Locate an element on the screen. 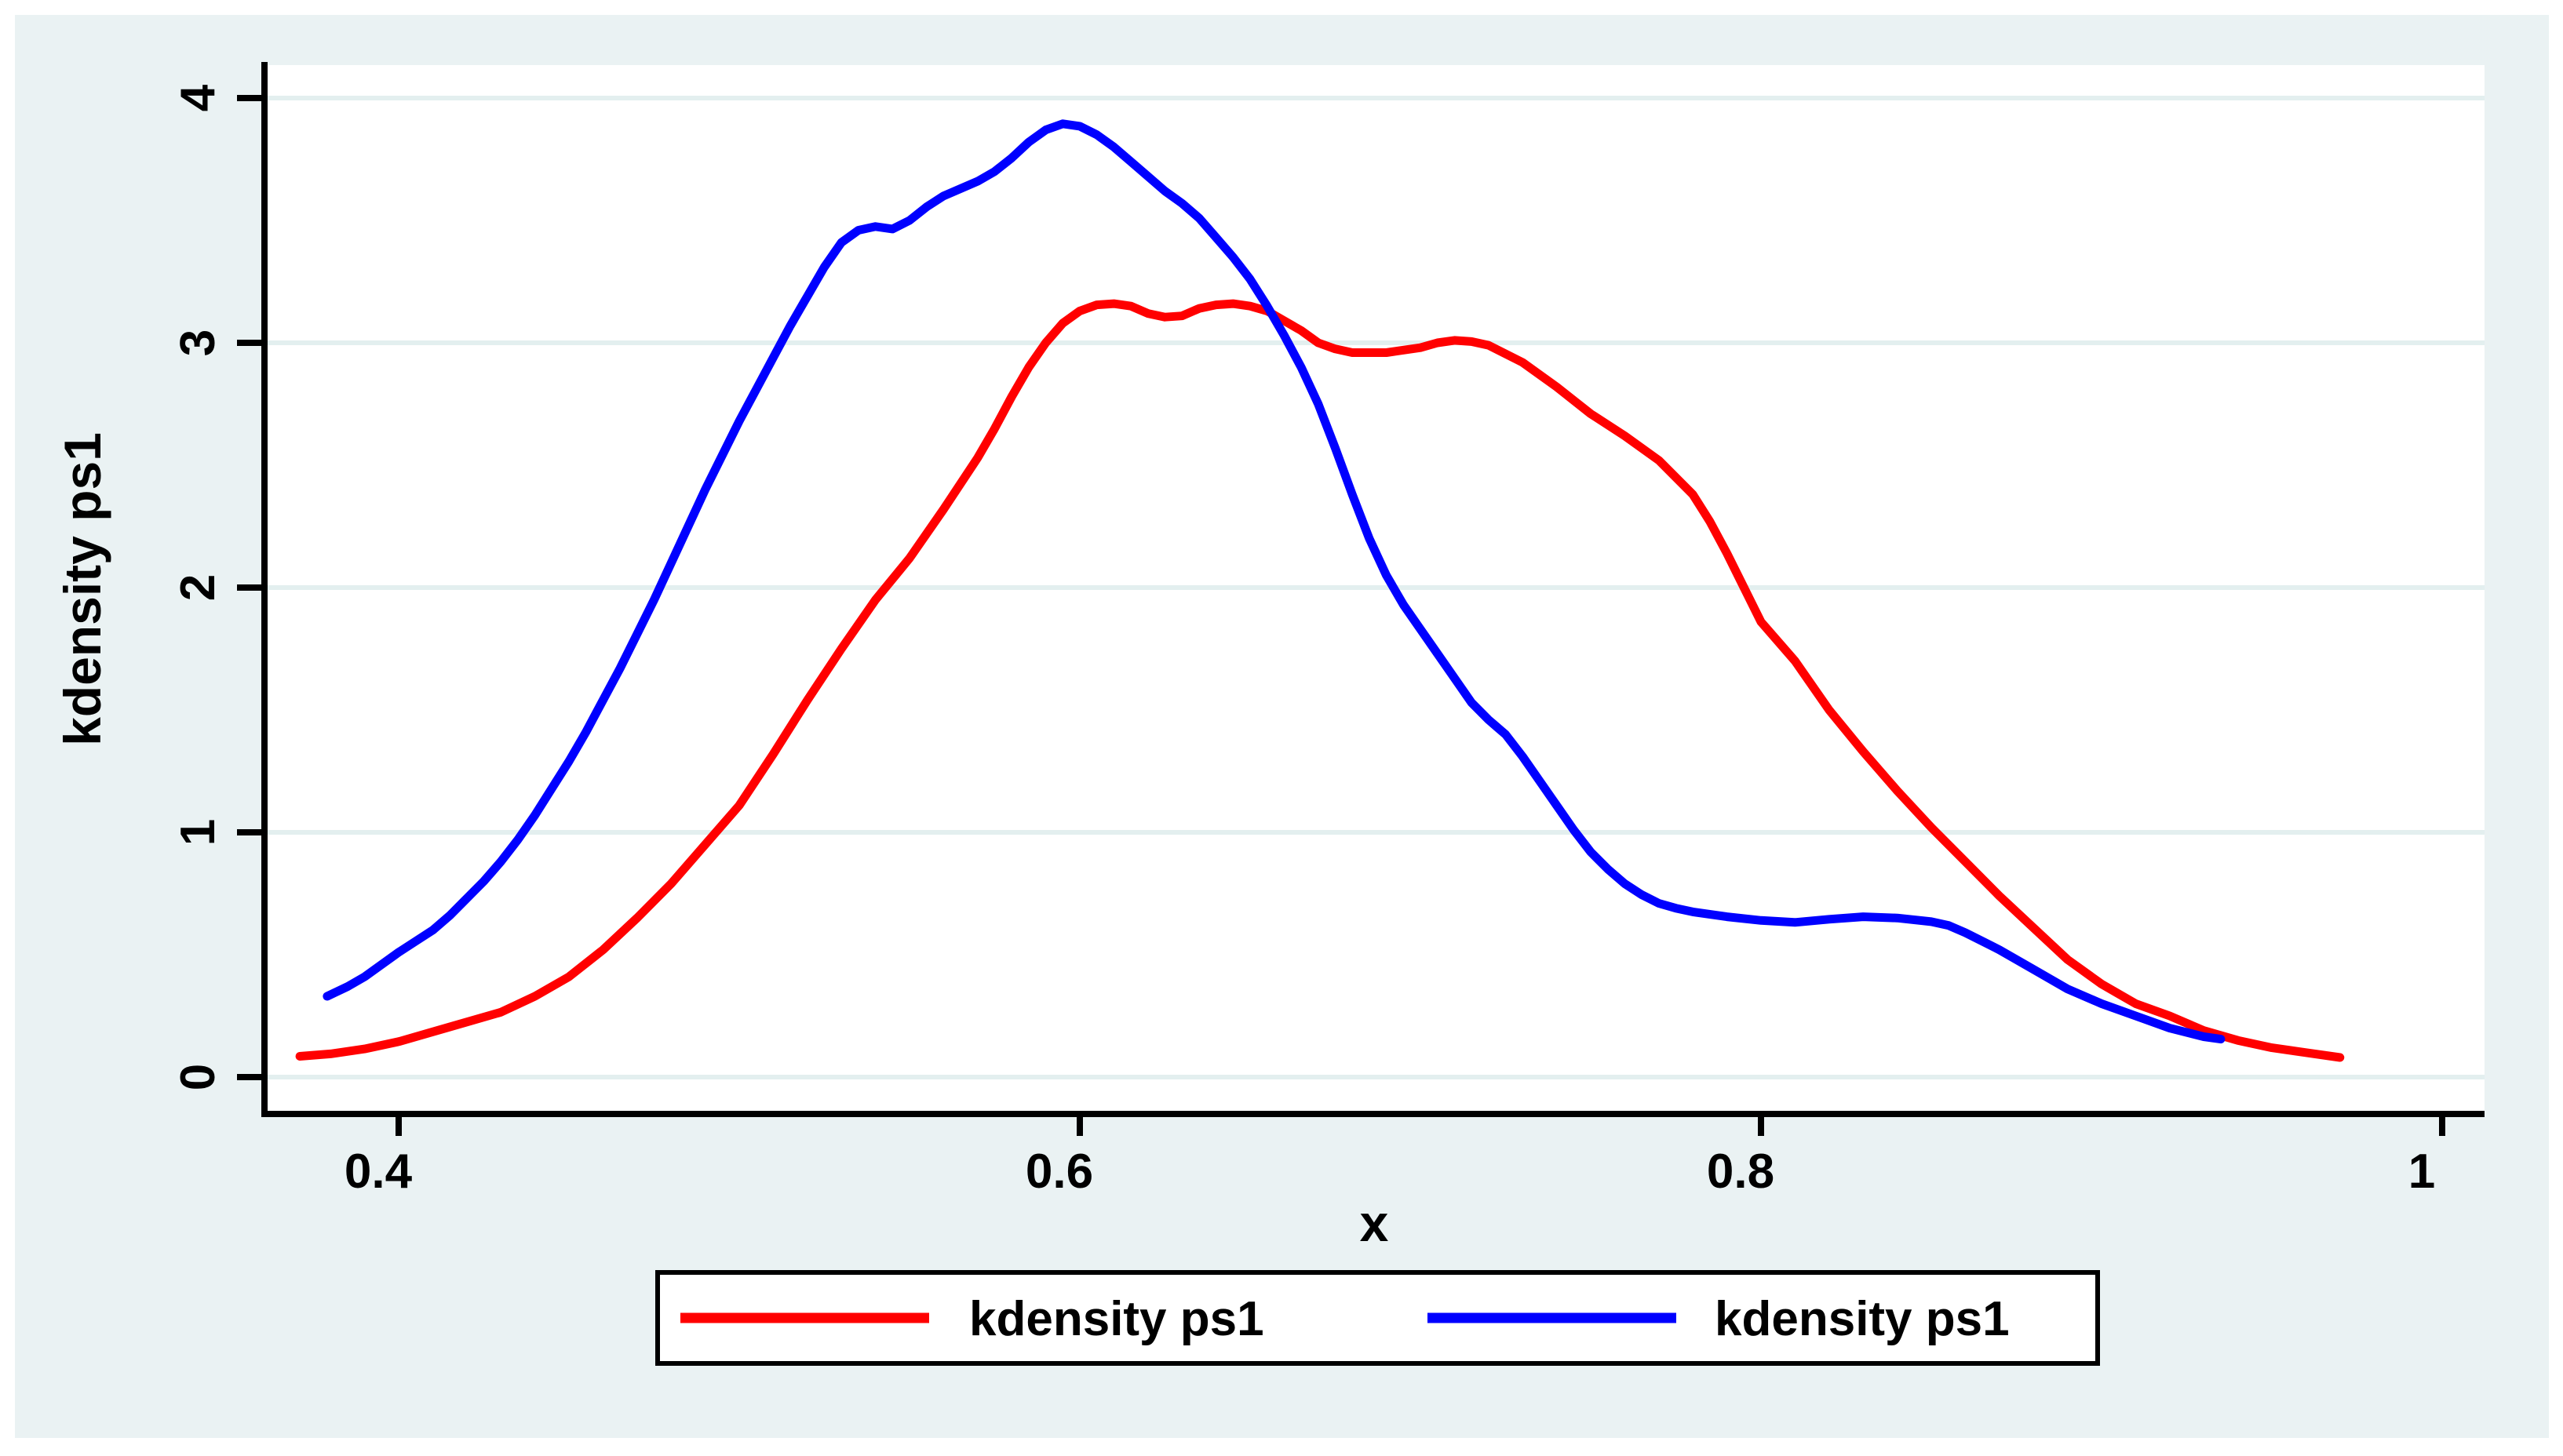 The width and height of the screenshot is (2563, 1456). legend-label-red: kdensity ps1 is located at coordinates (1116, 1319).